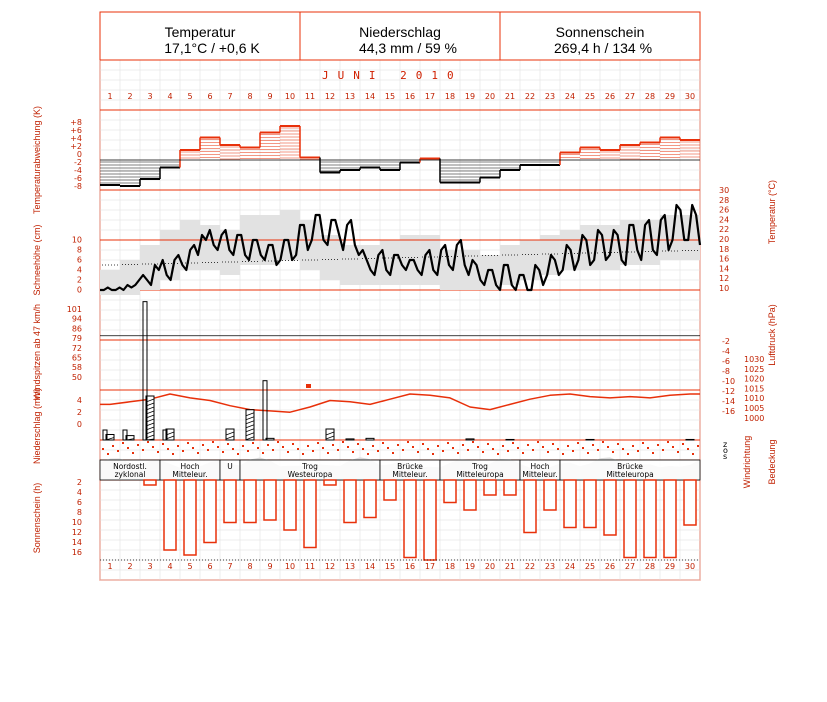  What do you see at coordinates (79, 250) in the screenshot?
I see `snow-tick: 8` at bounding box center [79, 250].